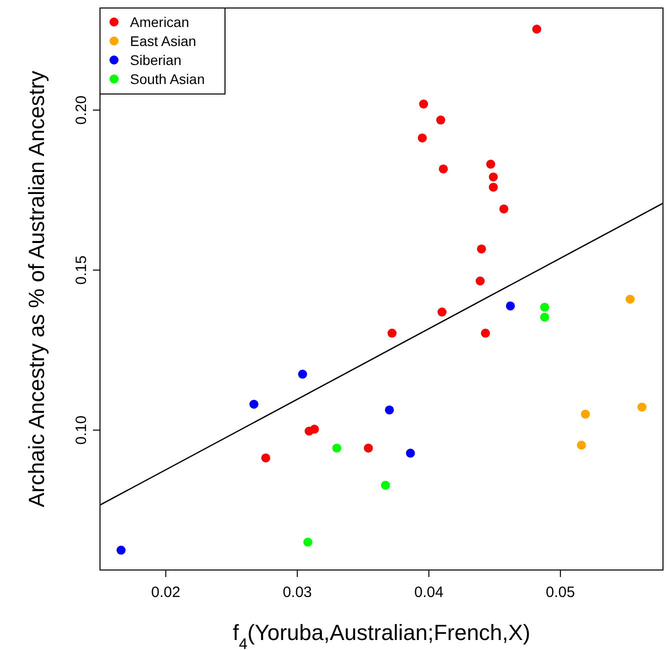 Image resolution: width=669 pixels, height=650 pixels. Describe the element at coordinates (81, 110) in the screenshot. I see `y-tick-label: 0.20` at that location.